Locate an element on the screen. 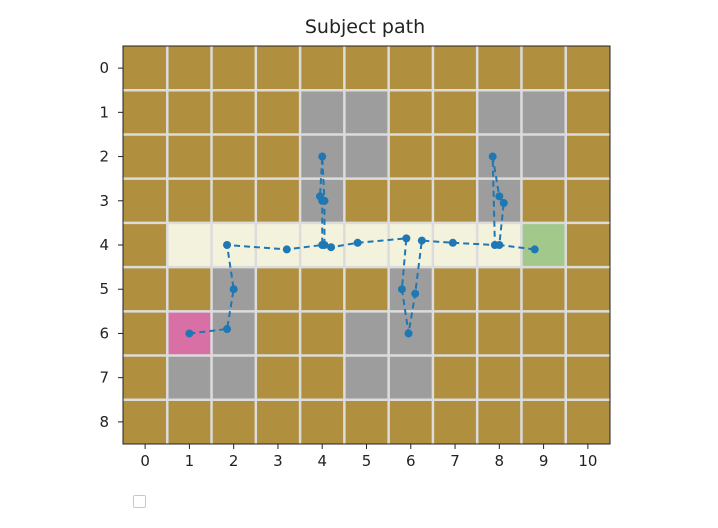 The image size is (718, 528). x-tick-label: 4 is located at coordinates (322, 461).